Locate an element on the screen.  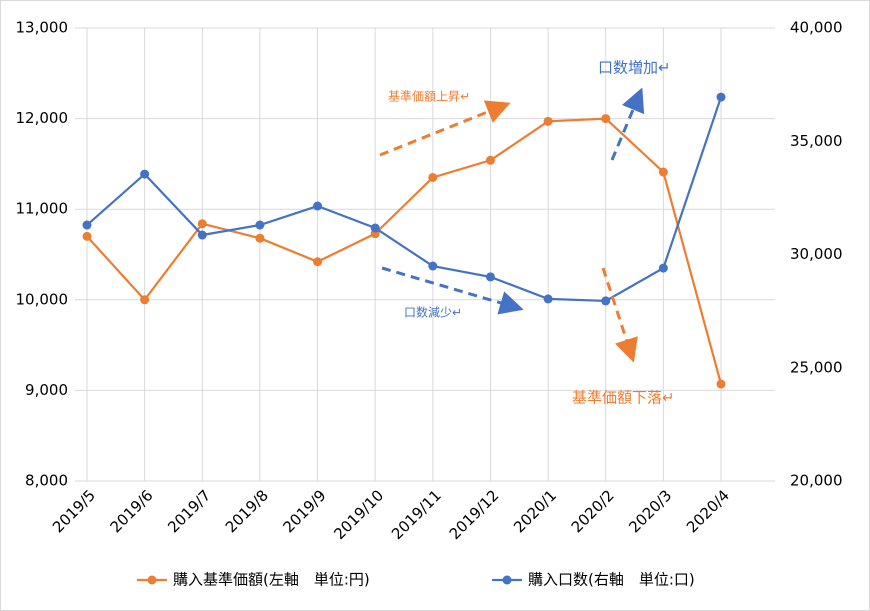
x-tick-label: 2019/10 is located at coordinates (358, 514).